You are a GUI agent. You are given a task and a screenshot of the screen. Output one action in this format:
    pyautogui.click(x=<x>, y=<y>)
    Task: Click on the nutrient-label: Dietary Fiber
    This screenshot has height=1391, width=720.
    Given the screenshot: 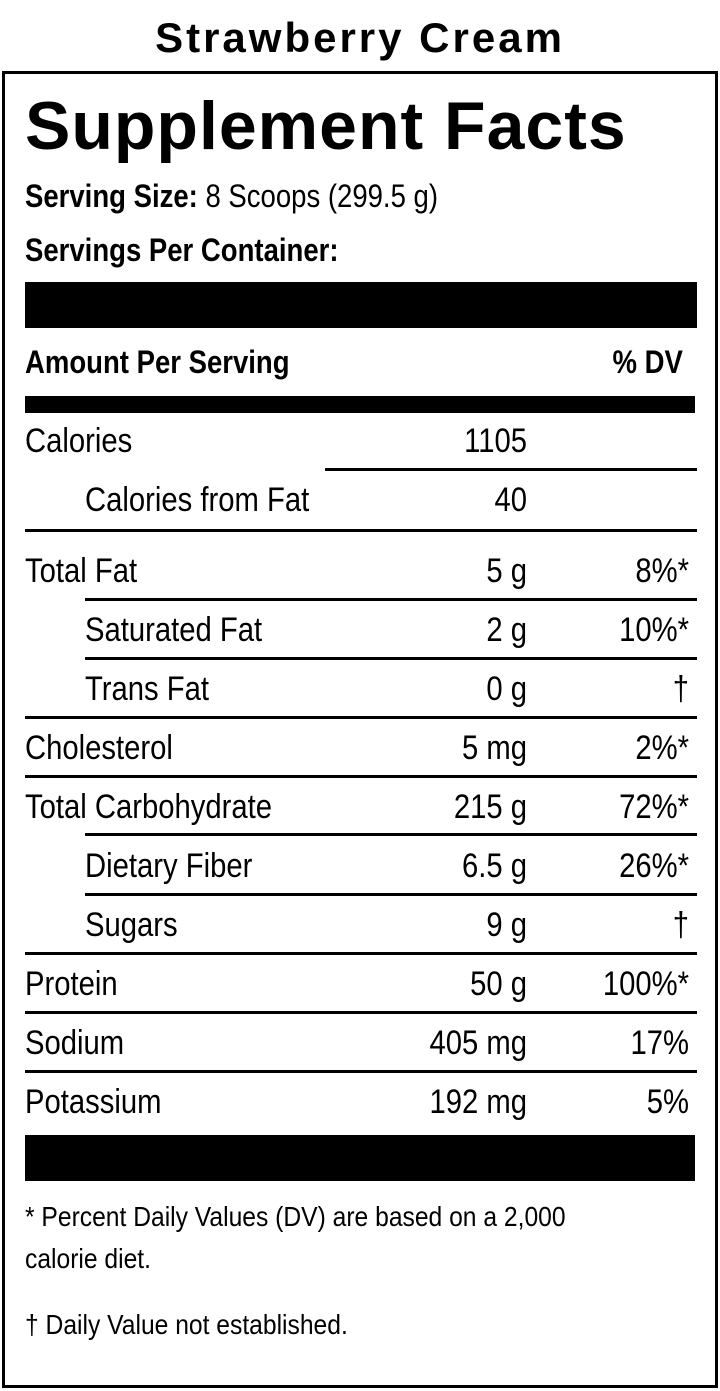 What is the action you would take?
    pyautogui.click(x=169, y=866)
    